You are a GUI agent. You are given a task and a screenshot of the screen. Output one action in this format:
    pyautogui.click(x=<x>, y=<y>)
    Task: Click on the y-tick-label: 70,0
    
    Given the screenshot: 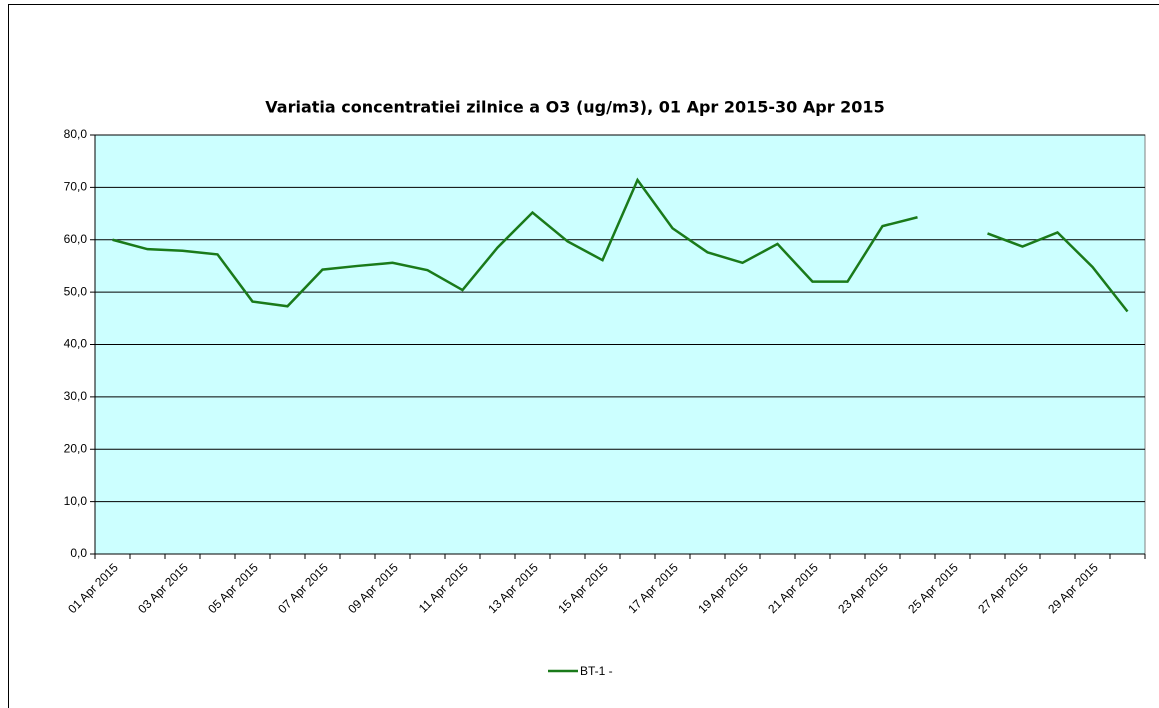 What is the action you would take?
    pyautogui.click(x=76, y=187)
    